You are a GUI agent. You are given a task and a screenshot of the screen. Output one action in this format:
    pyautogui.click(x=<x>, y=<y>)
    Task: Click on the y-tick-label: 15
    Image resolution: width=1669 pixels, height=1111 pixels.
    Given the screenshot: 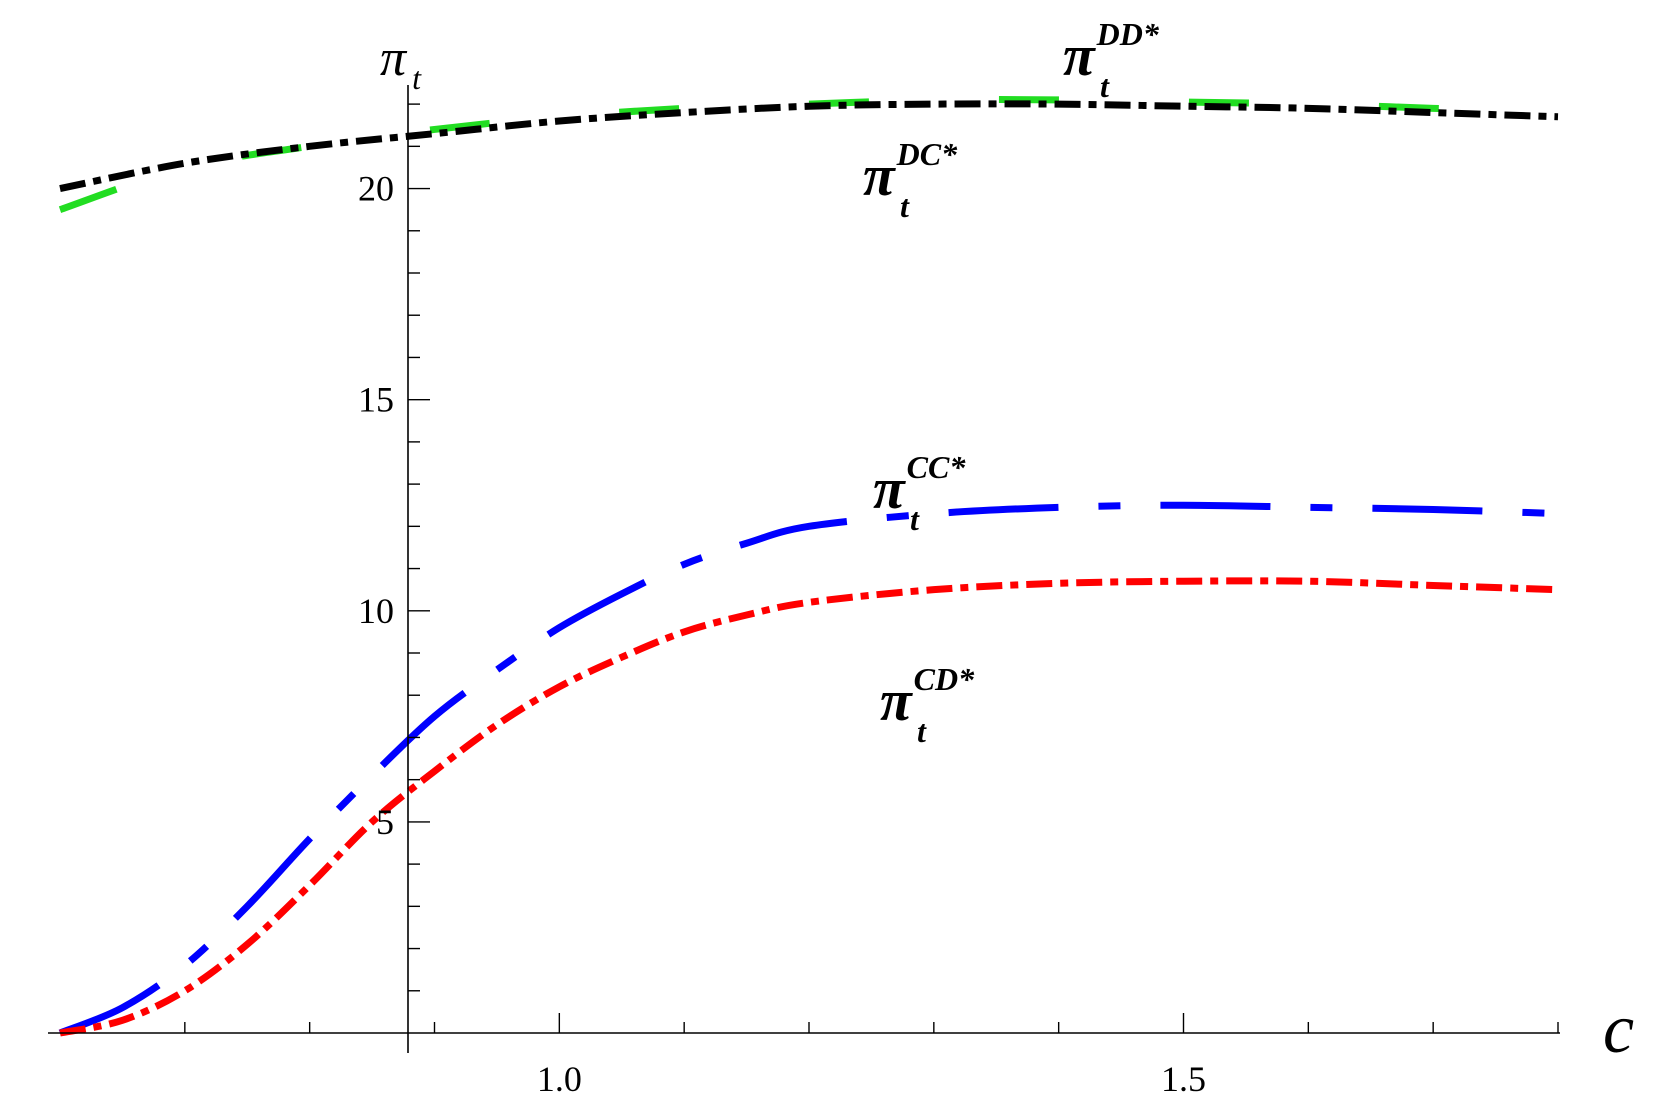 What is the action you would take?
    pyautogui.click(x=376, y=400)
    